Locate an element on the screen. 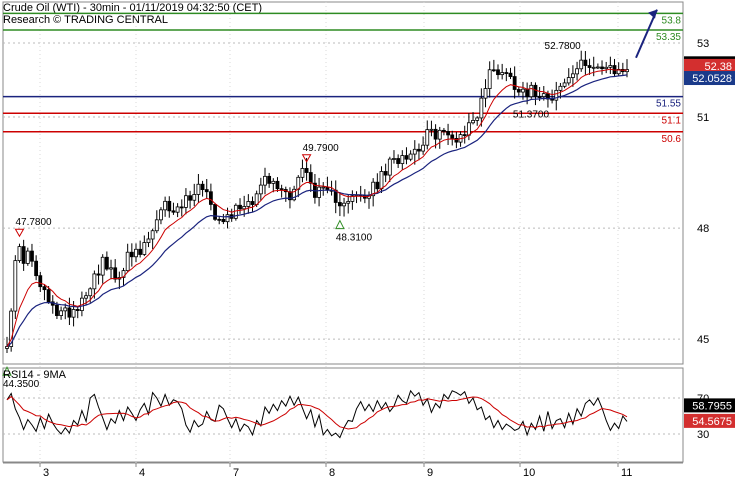  swing-low-label: 44.3500 is located at coordinates (21, 384).